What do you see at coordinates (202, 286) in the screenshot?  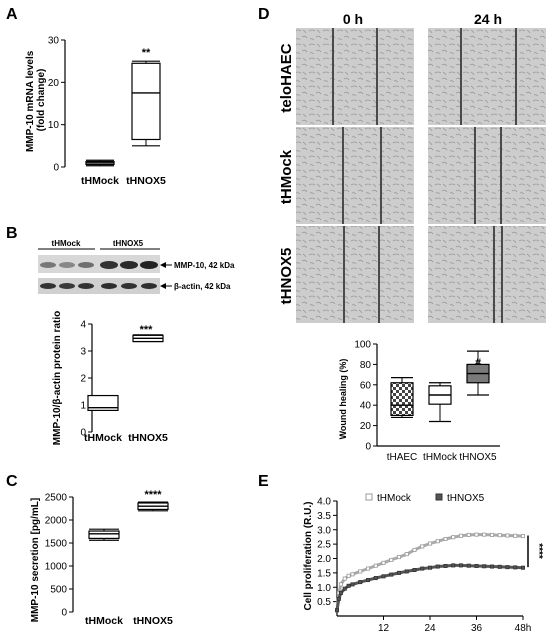 I see `blot-band-label-actin: β-actin, 42 kDa` at bounding box center [202, 286].